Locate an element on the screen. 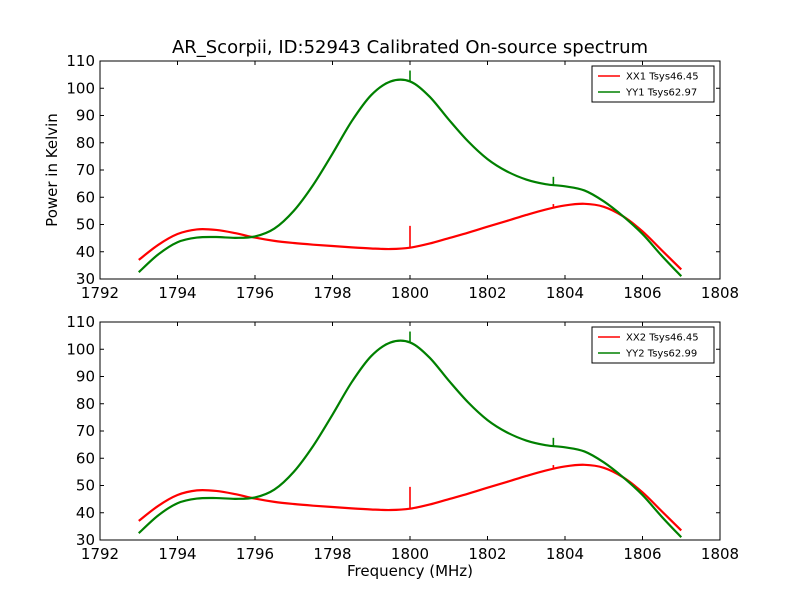 The height and width of the screenshot is (600, 800). legend-label-2: YY1 Tsys62.97 is located at coordinates (661, 93).